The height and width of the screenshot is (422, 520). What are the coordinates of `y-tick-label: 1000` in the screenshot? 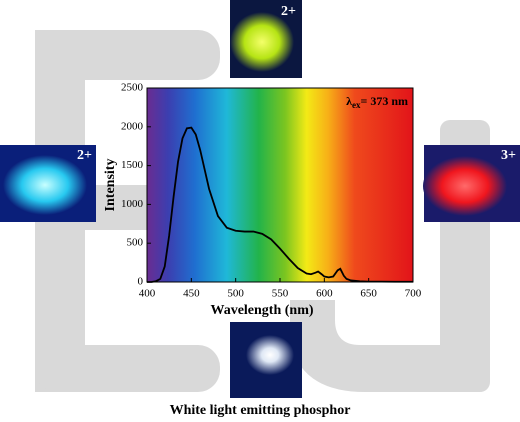 It's located at (132, 204).